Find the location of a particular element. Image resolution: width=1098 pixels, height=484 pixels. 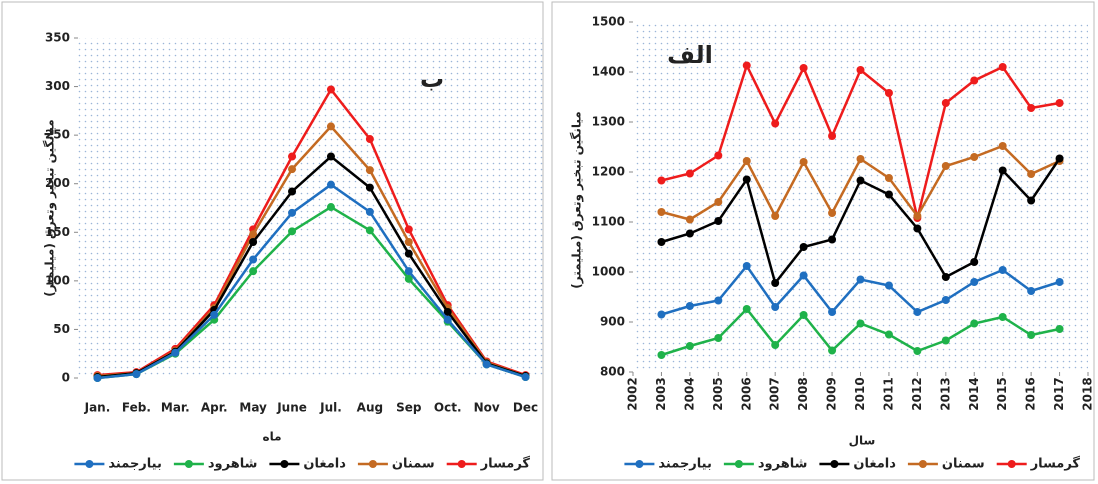

x-tick-label: 2017 is located at coordinates (1059, 393).